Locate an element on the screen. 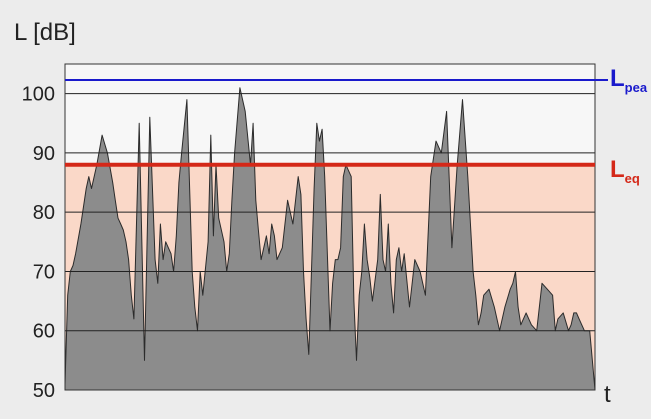 Image resolution: width=651 pixels, height=419 pixels. y-axis-label: L [dB] is located at coordinates (45, 32).